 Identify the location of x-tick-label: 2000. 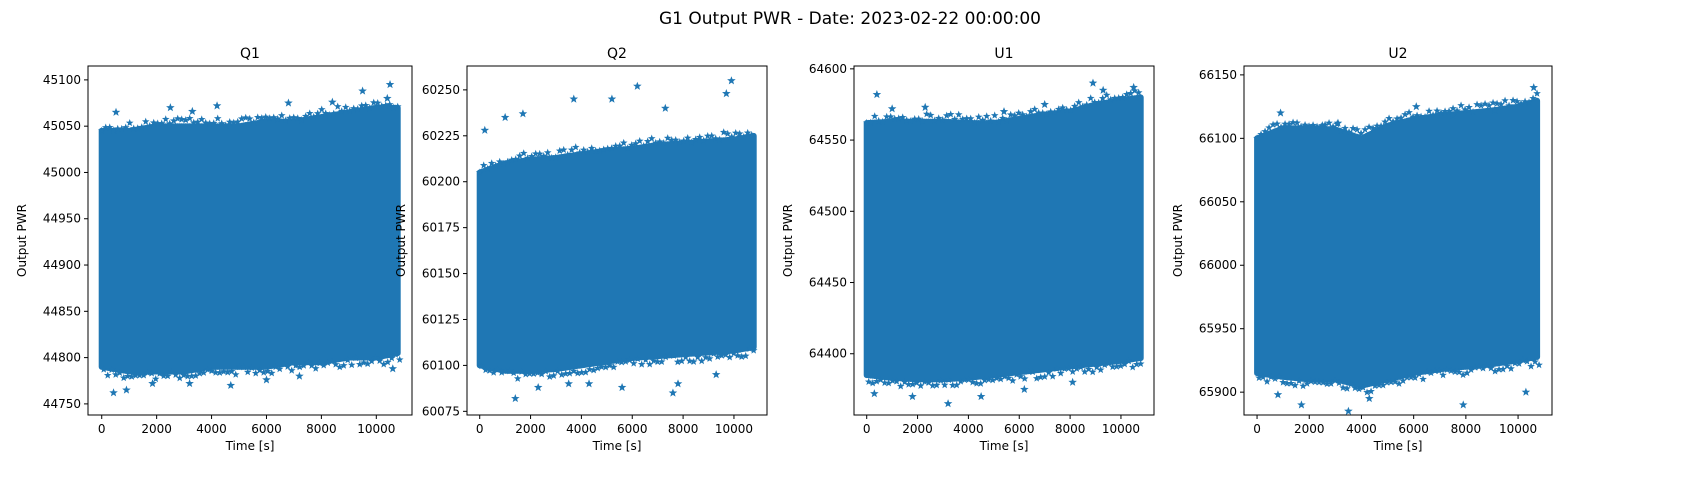
(156, 429).